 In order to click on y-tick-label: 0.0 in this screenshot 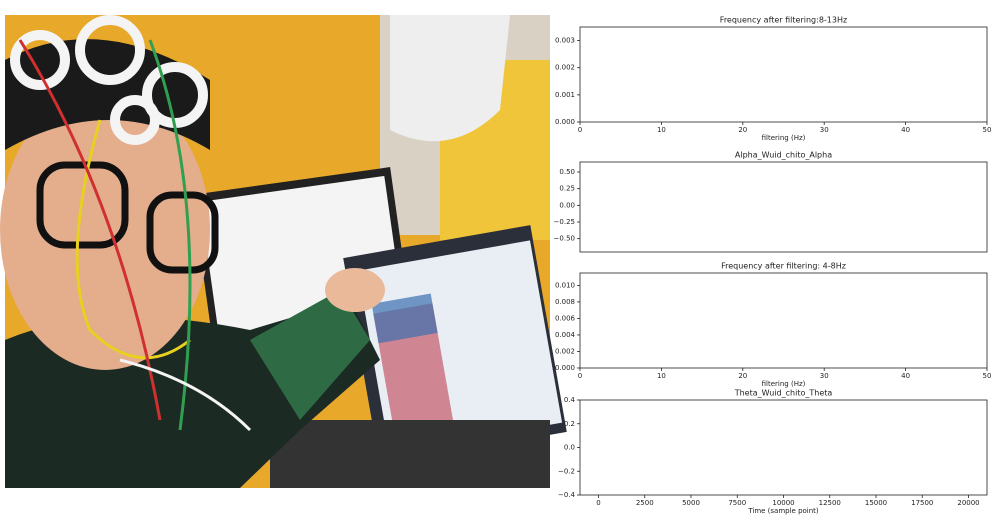, I will do `click(569, 448)`.